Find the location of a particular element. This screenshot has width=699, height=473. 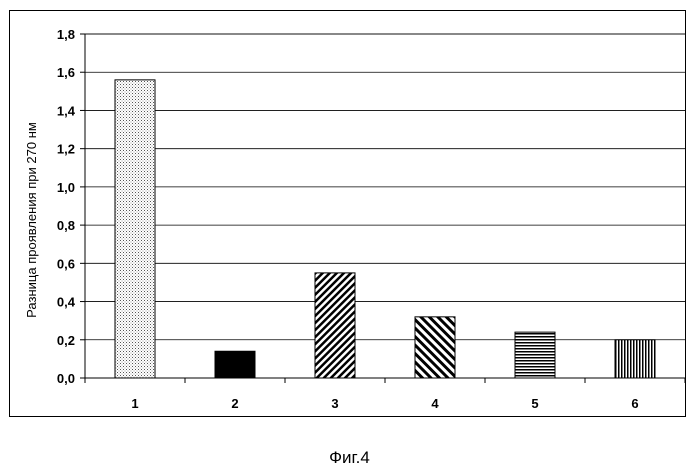

x-tick-label: 5 is located at coordinates (534, 403).